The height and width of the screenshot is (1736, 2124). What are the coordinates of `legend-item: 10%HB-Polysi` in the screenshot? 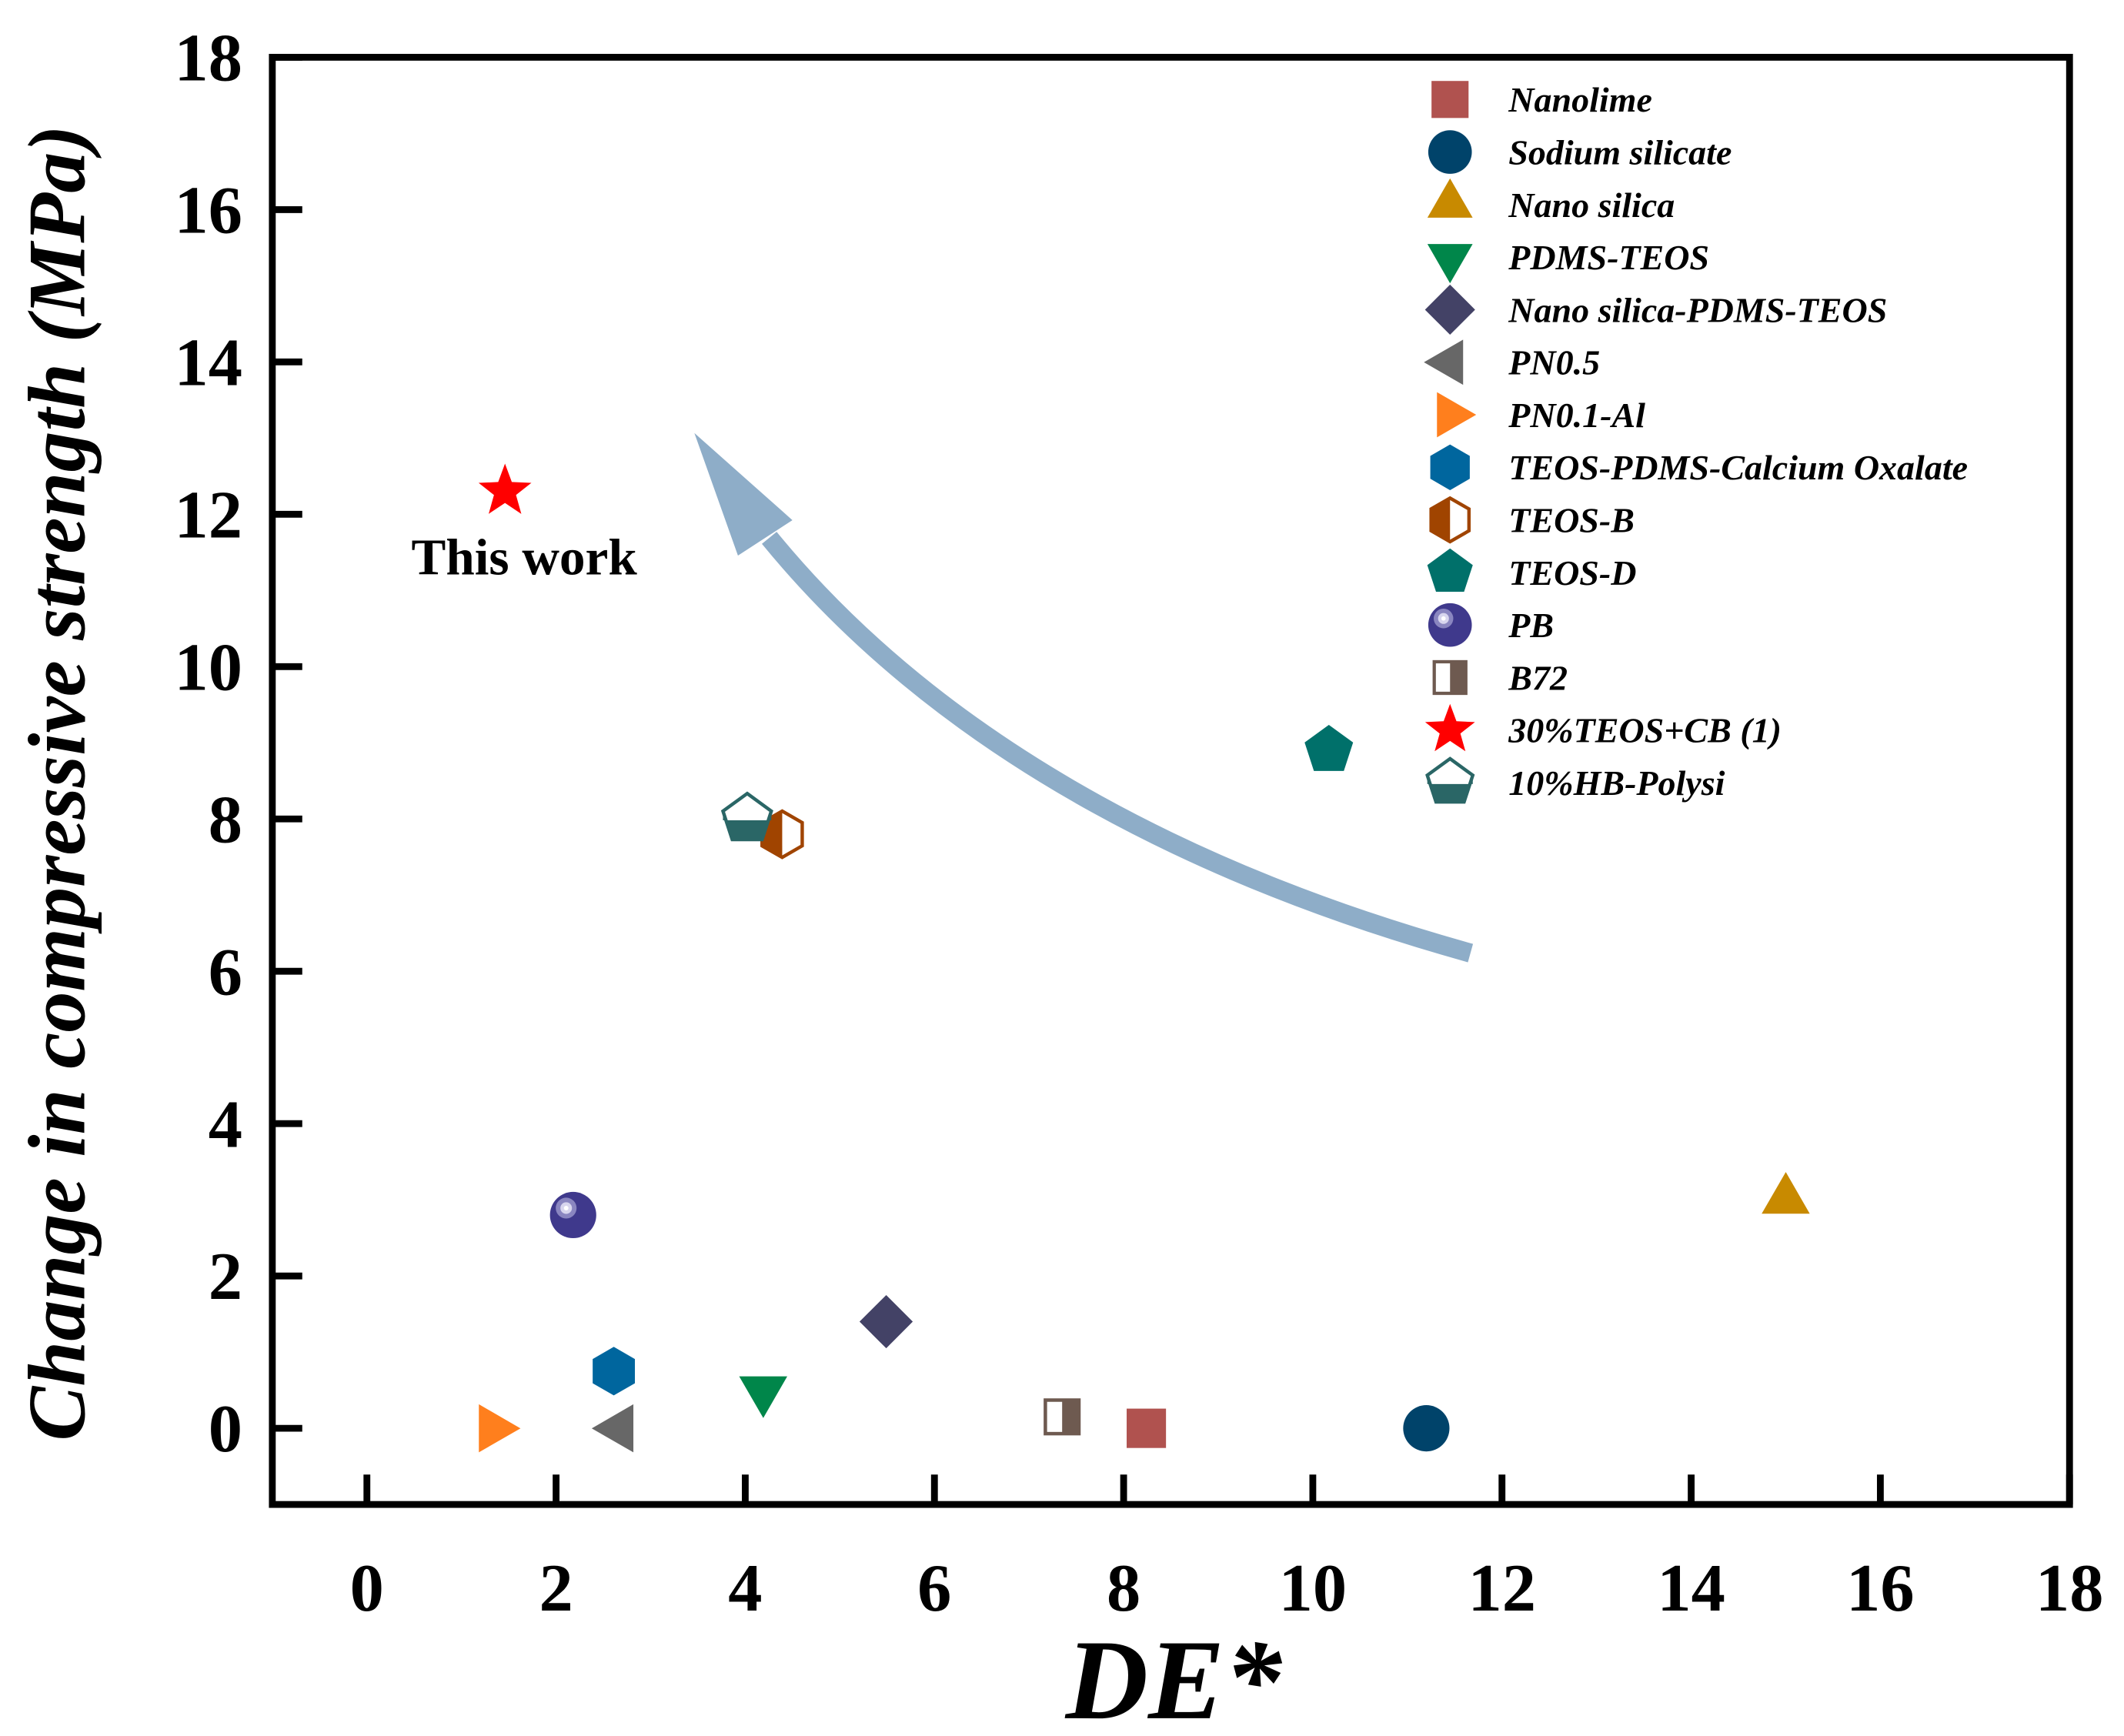 It's located at (1575, 780).